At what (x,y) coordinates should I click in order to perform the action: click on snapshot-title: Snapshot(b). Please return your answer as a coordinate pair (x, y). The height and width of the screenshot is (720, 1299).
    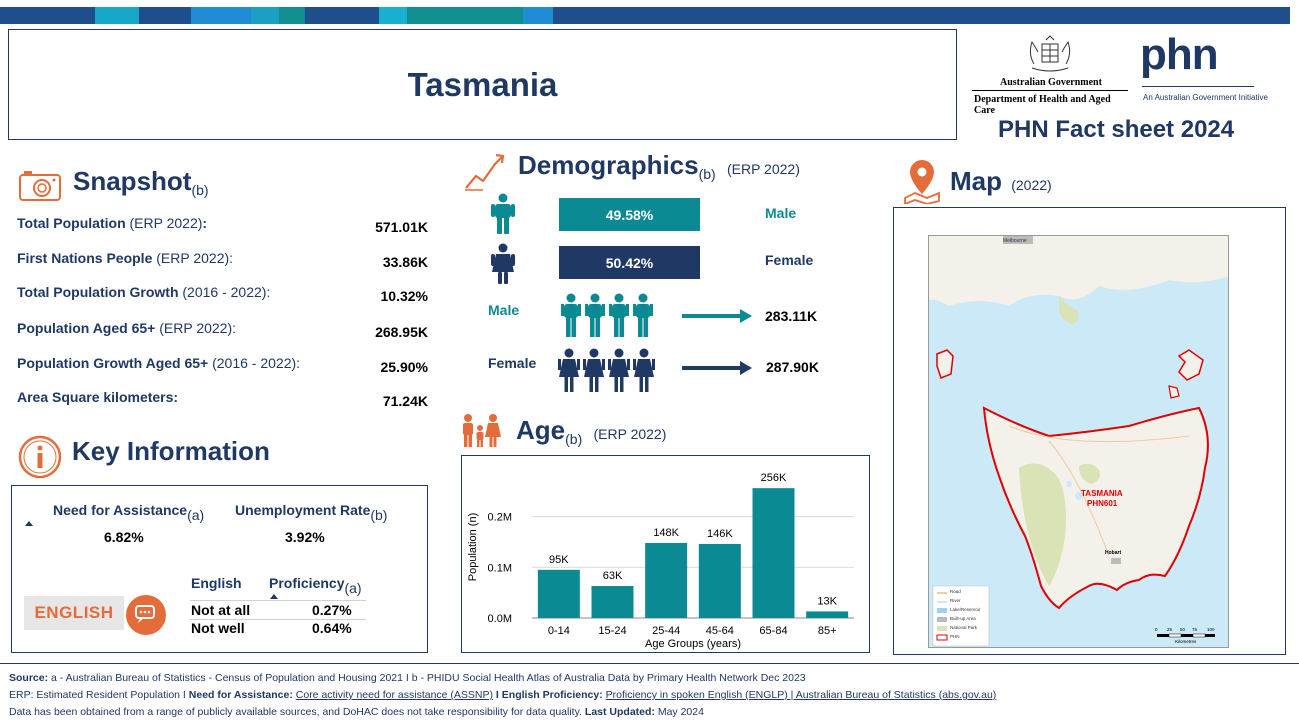
    Looking at the image, I should click on (141, 182).